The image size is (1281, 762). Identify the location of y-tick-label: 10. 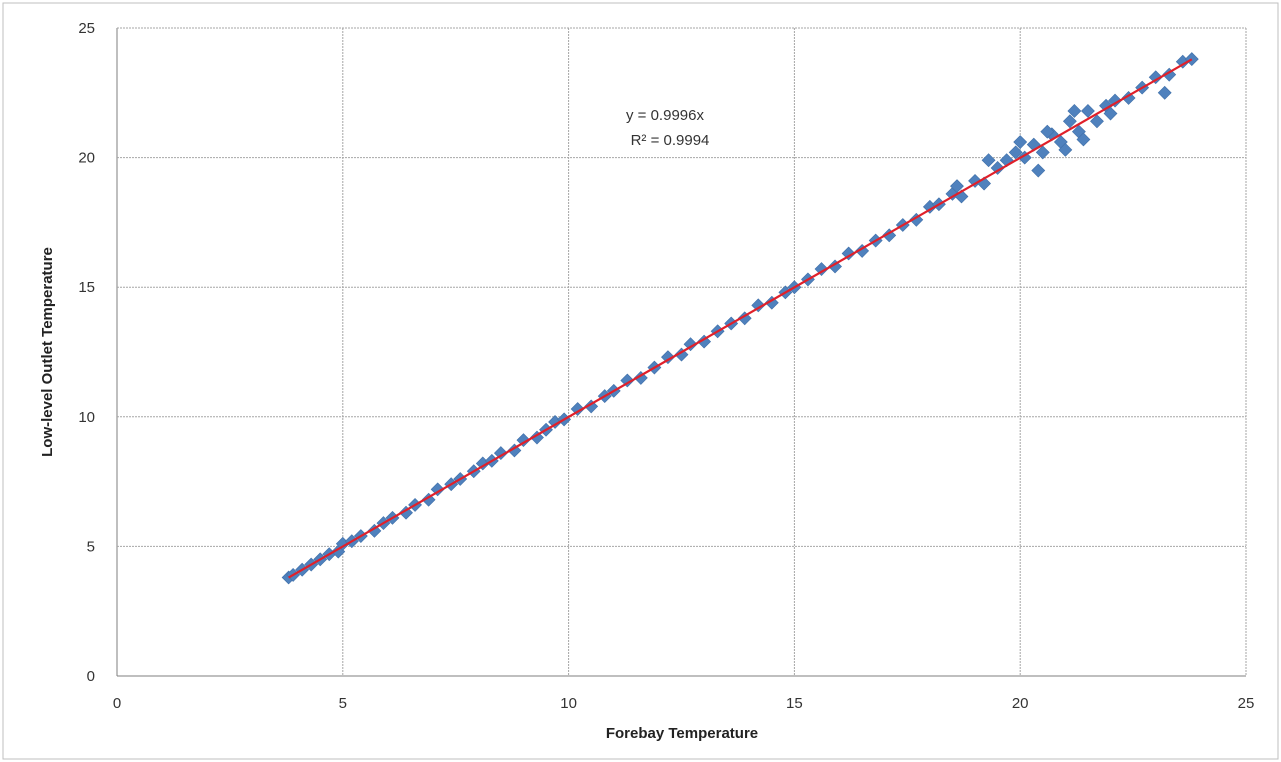
(86, 417).